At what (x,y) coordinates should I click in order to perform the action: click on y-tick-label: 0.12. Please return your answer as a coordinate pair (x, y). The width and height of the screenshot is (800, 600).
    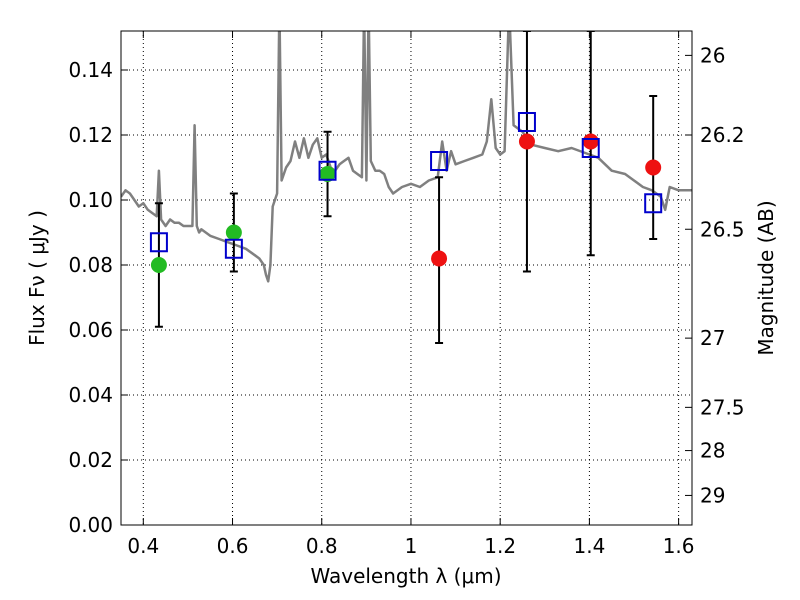
    Looking at the image, I should click on (90, 135).